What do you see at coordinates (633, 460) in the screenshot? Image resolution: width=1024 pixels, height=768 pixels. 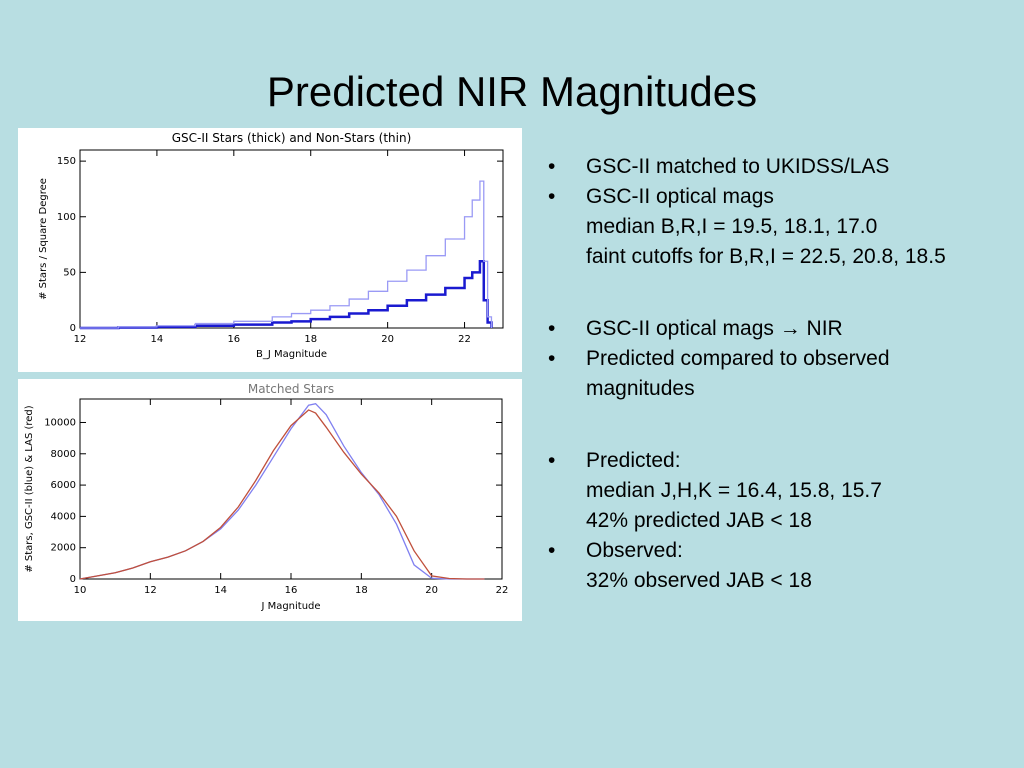 I see `bullet-line: Predicted:` at bounding box center [633, 460].